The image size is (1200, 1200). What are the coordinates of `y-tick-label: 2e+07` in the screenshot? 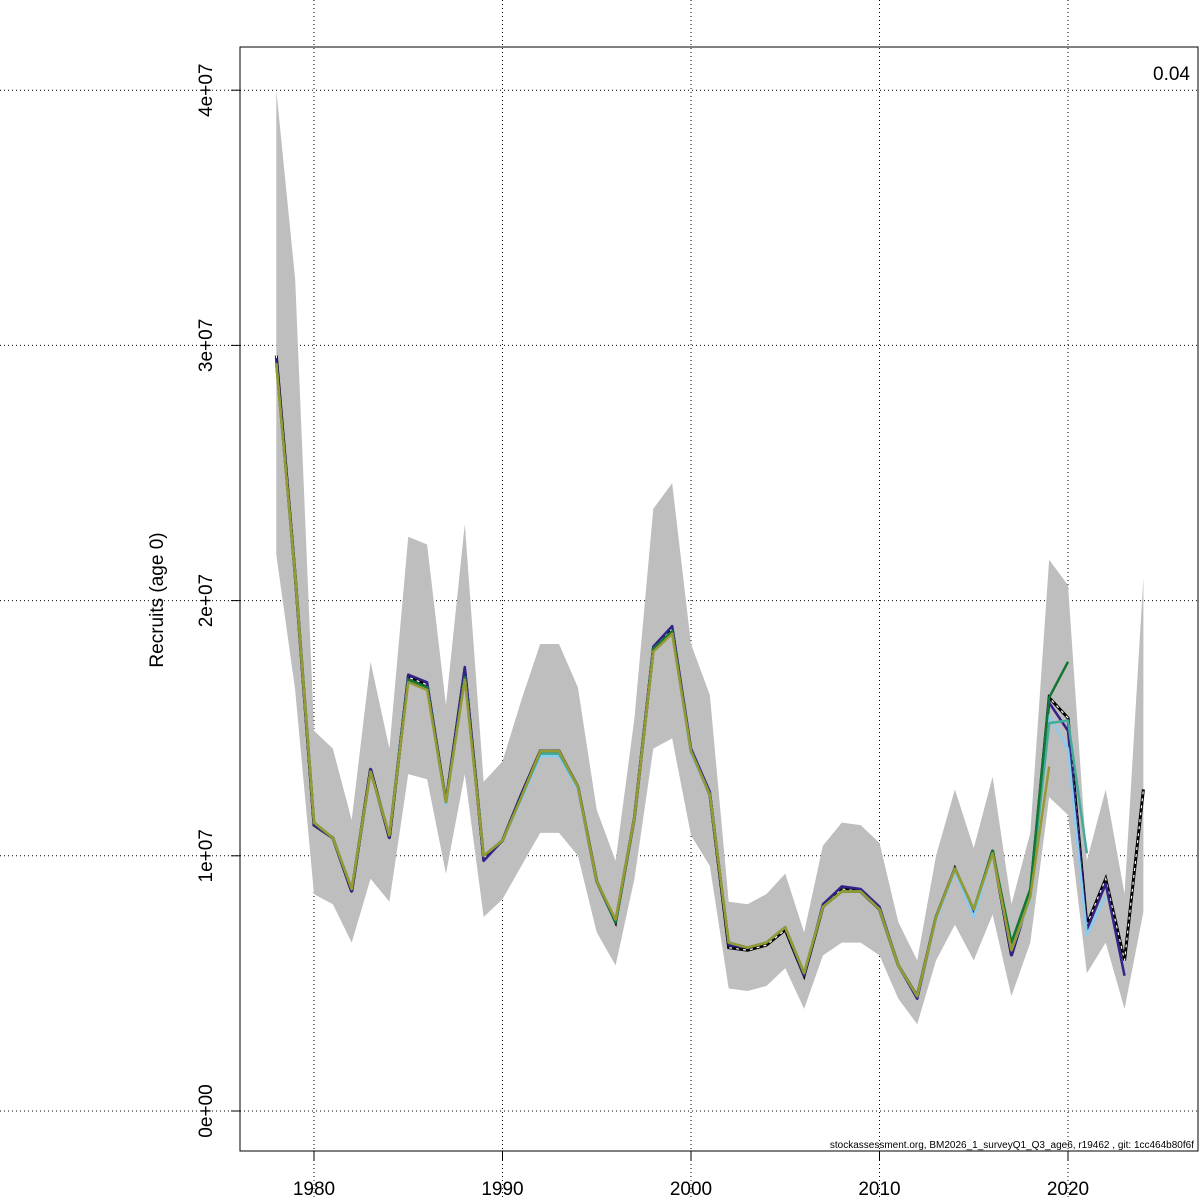 It's located at (206, 600).